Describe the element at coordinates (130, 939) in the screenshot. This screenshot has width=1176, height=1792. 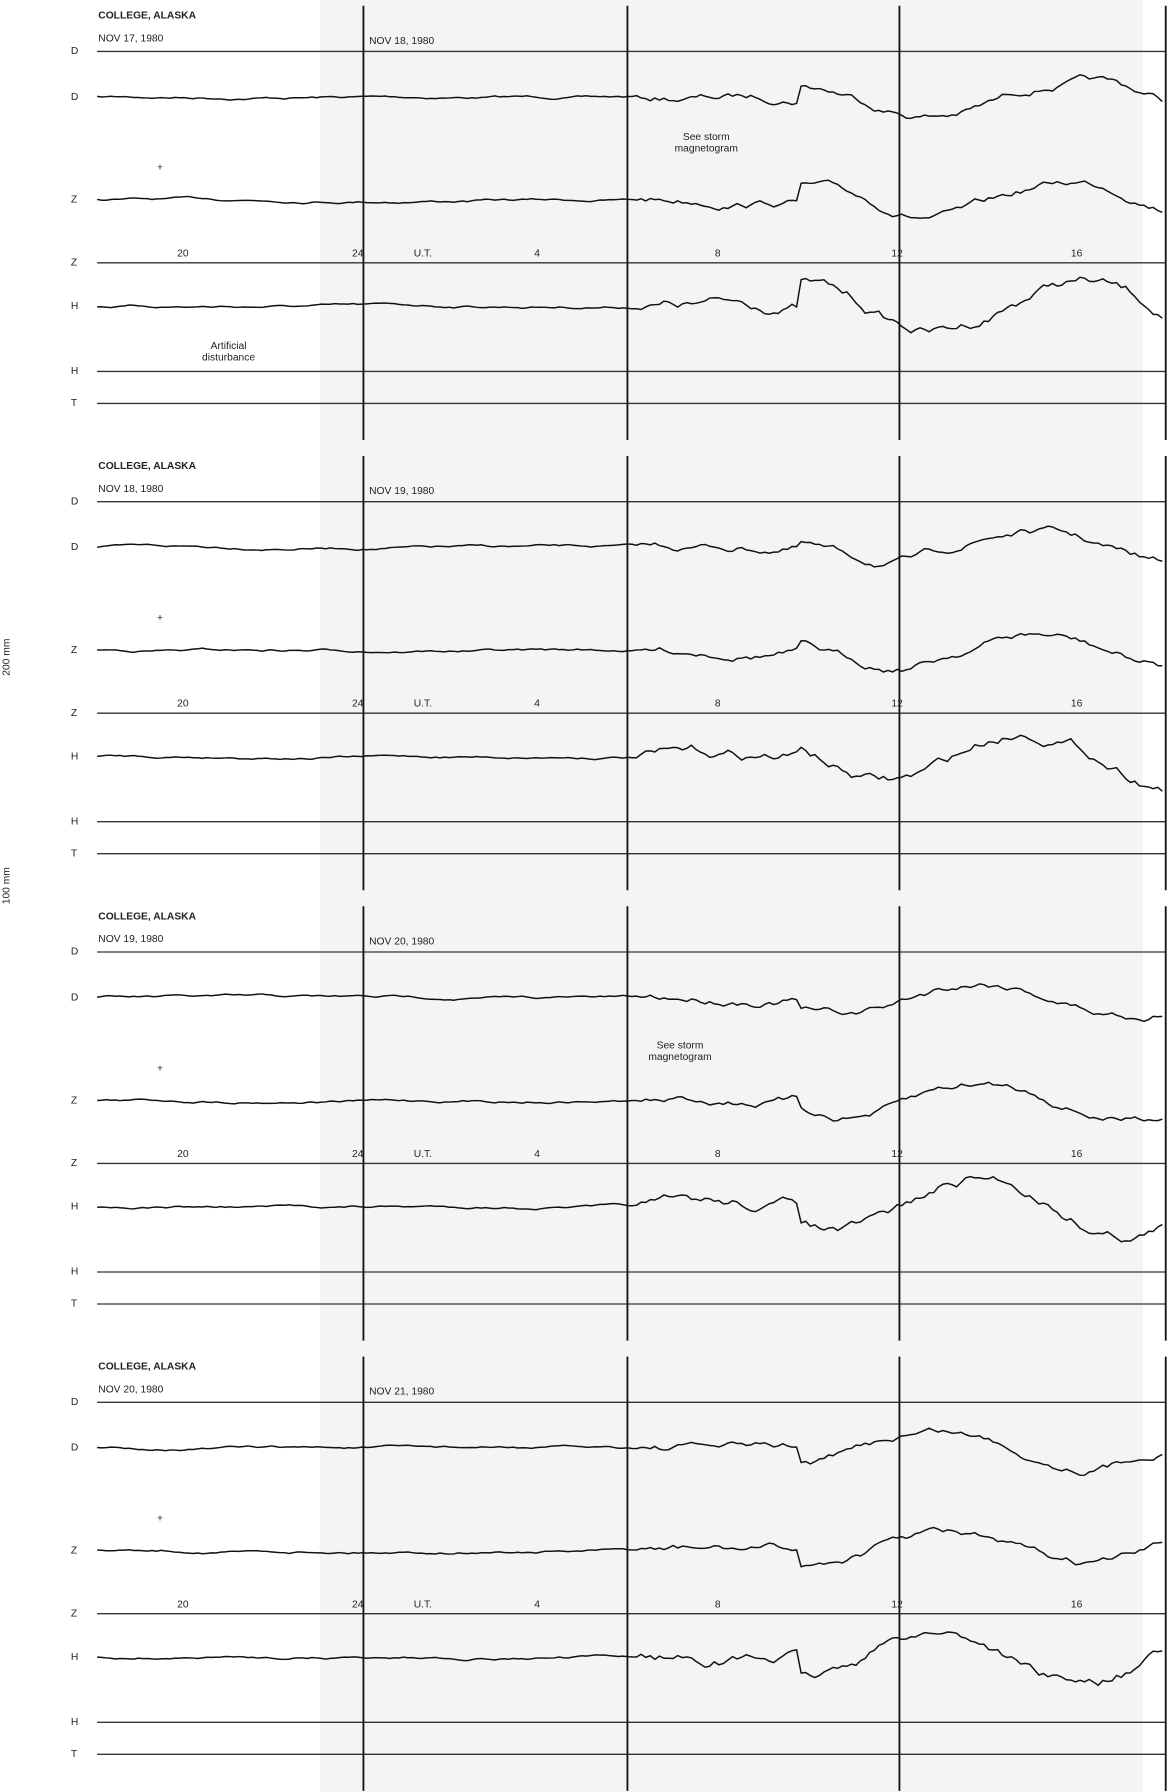
I see `date-start: NOV 19, 1980` at that location.